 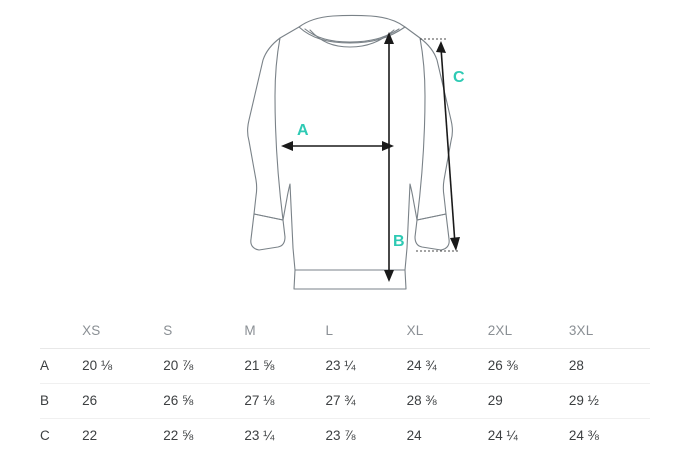 What do you see at coordinates (414, 436) in the screenshot?
I see `cell-c-xl: 24` at bounding box center [414, 436].